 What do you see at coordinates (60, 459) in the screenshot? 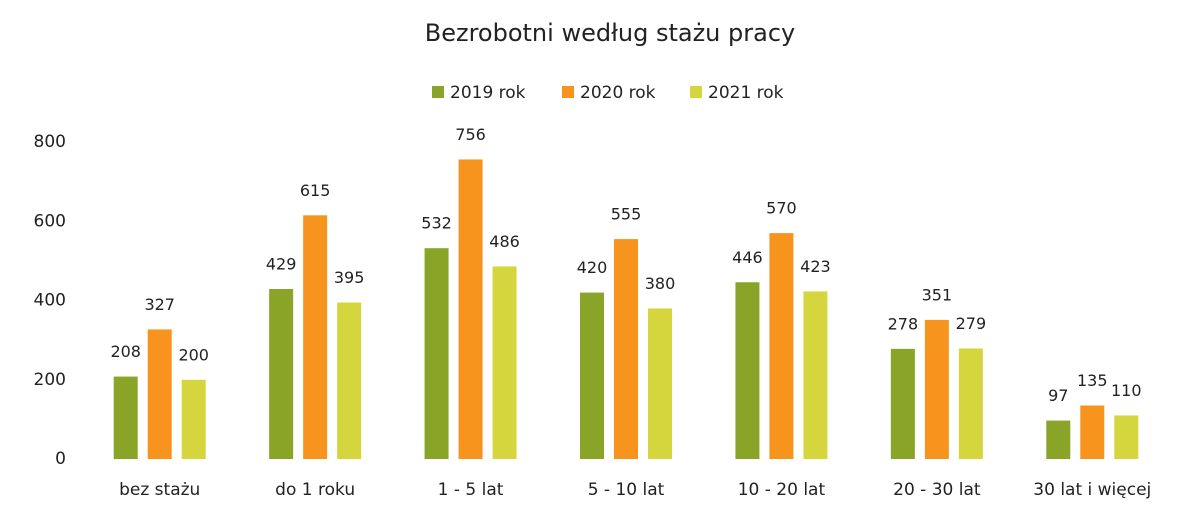
I see `y-tick-label: 0` at bounding box center [60, 459].